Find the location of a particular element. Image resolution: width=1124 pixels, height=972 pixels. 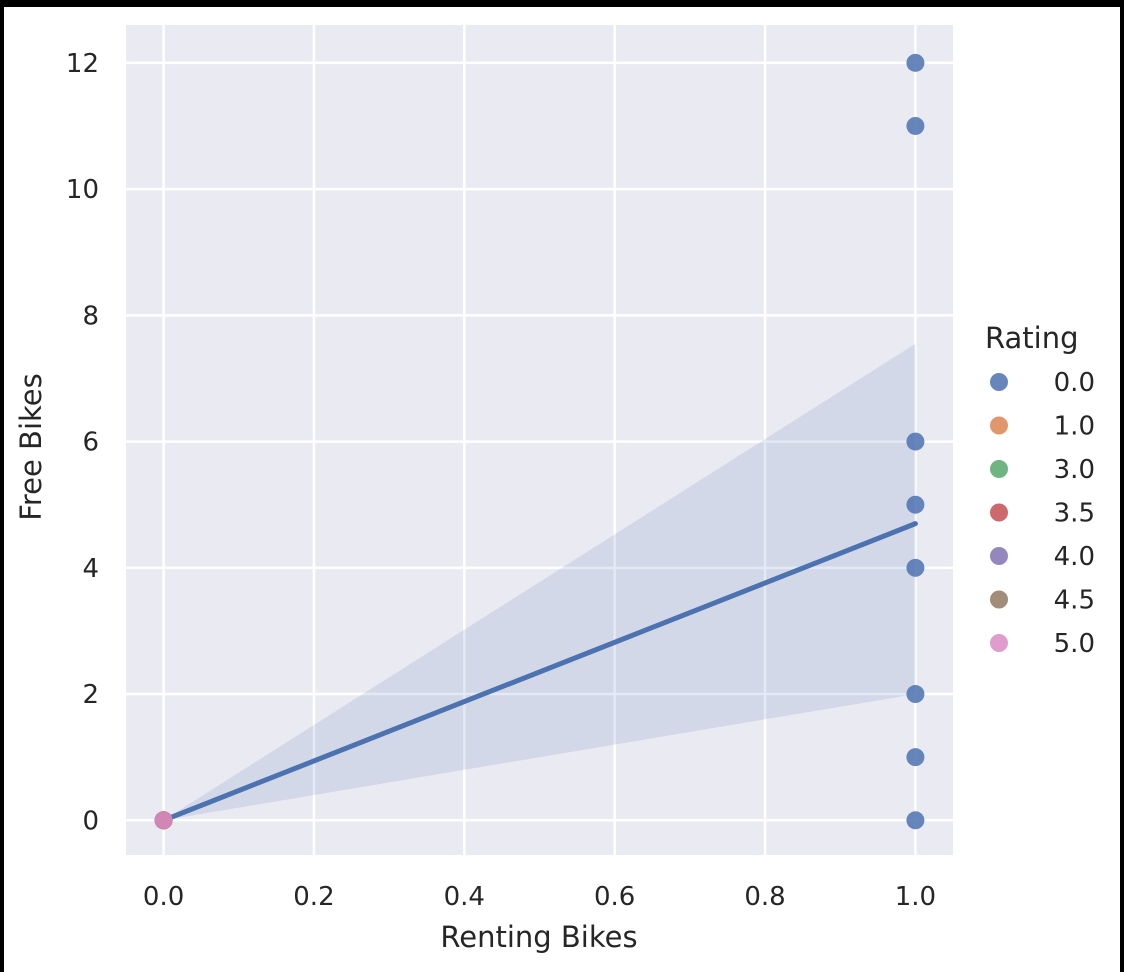

legend-label: 0.0 is located at coordinates (1074, 383).